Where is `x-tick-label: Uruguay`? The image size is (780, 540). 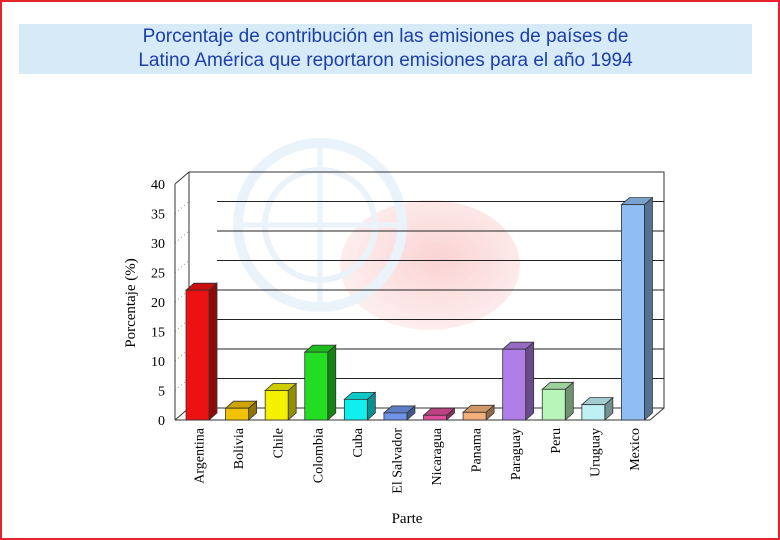 x-tick-label: Uruguay is located at coordinates (595, 452).